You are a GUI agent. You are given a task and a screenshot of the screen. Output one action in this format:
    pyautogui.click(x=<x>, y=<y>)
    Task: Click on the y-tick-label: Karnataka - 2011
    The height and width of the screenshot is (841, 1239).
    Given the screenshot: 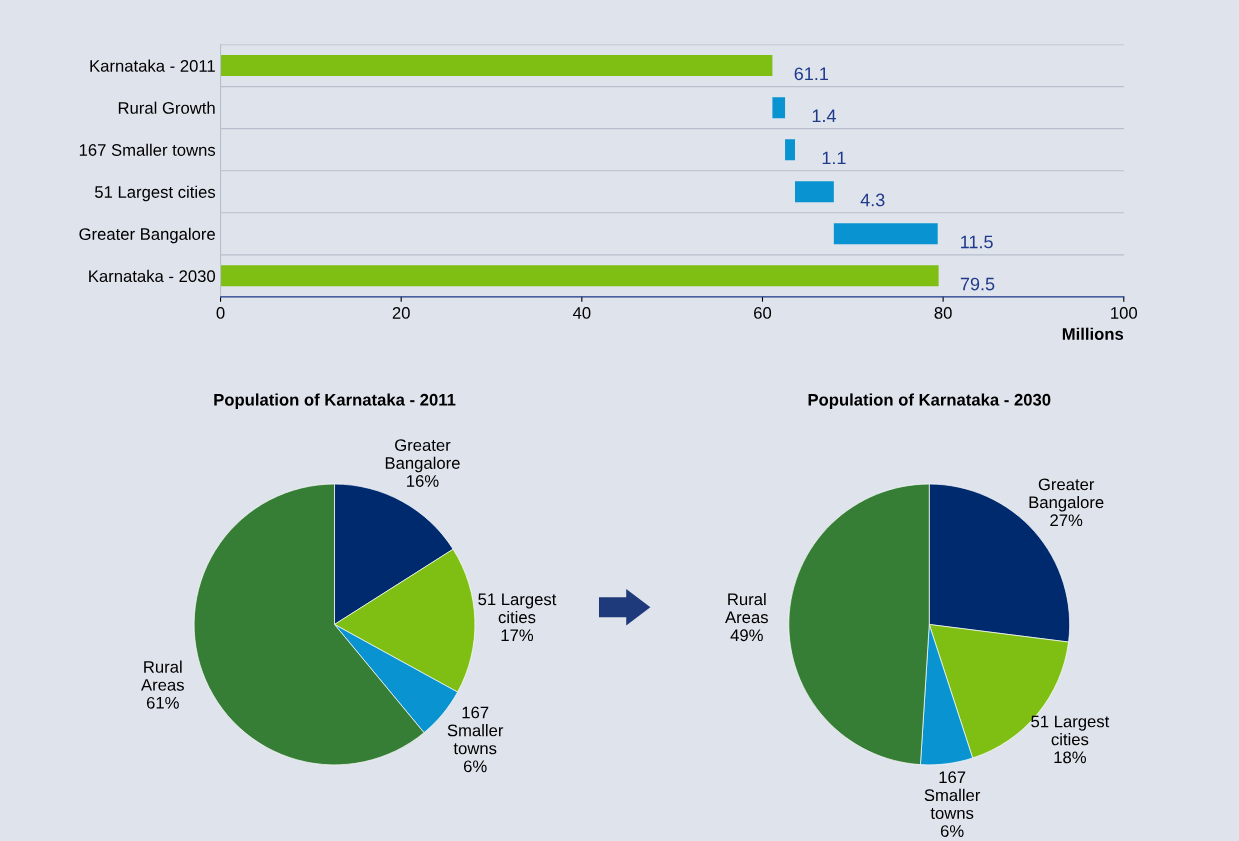 What is the action you would take?
    pyautogui.click(x=152, y=65)
    